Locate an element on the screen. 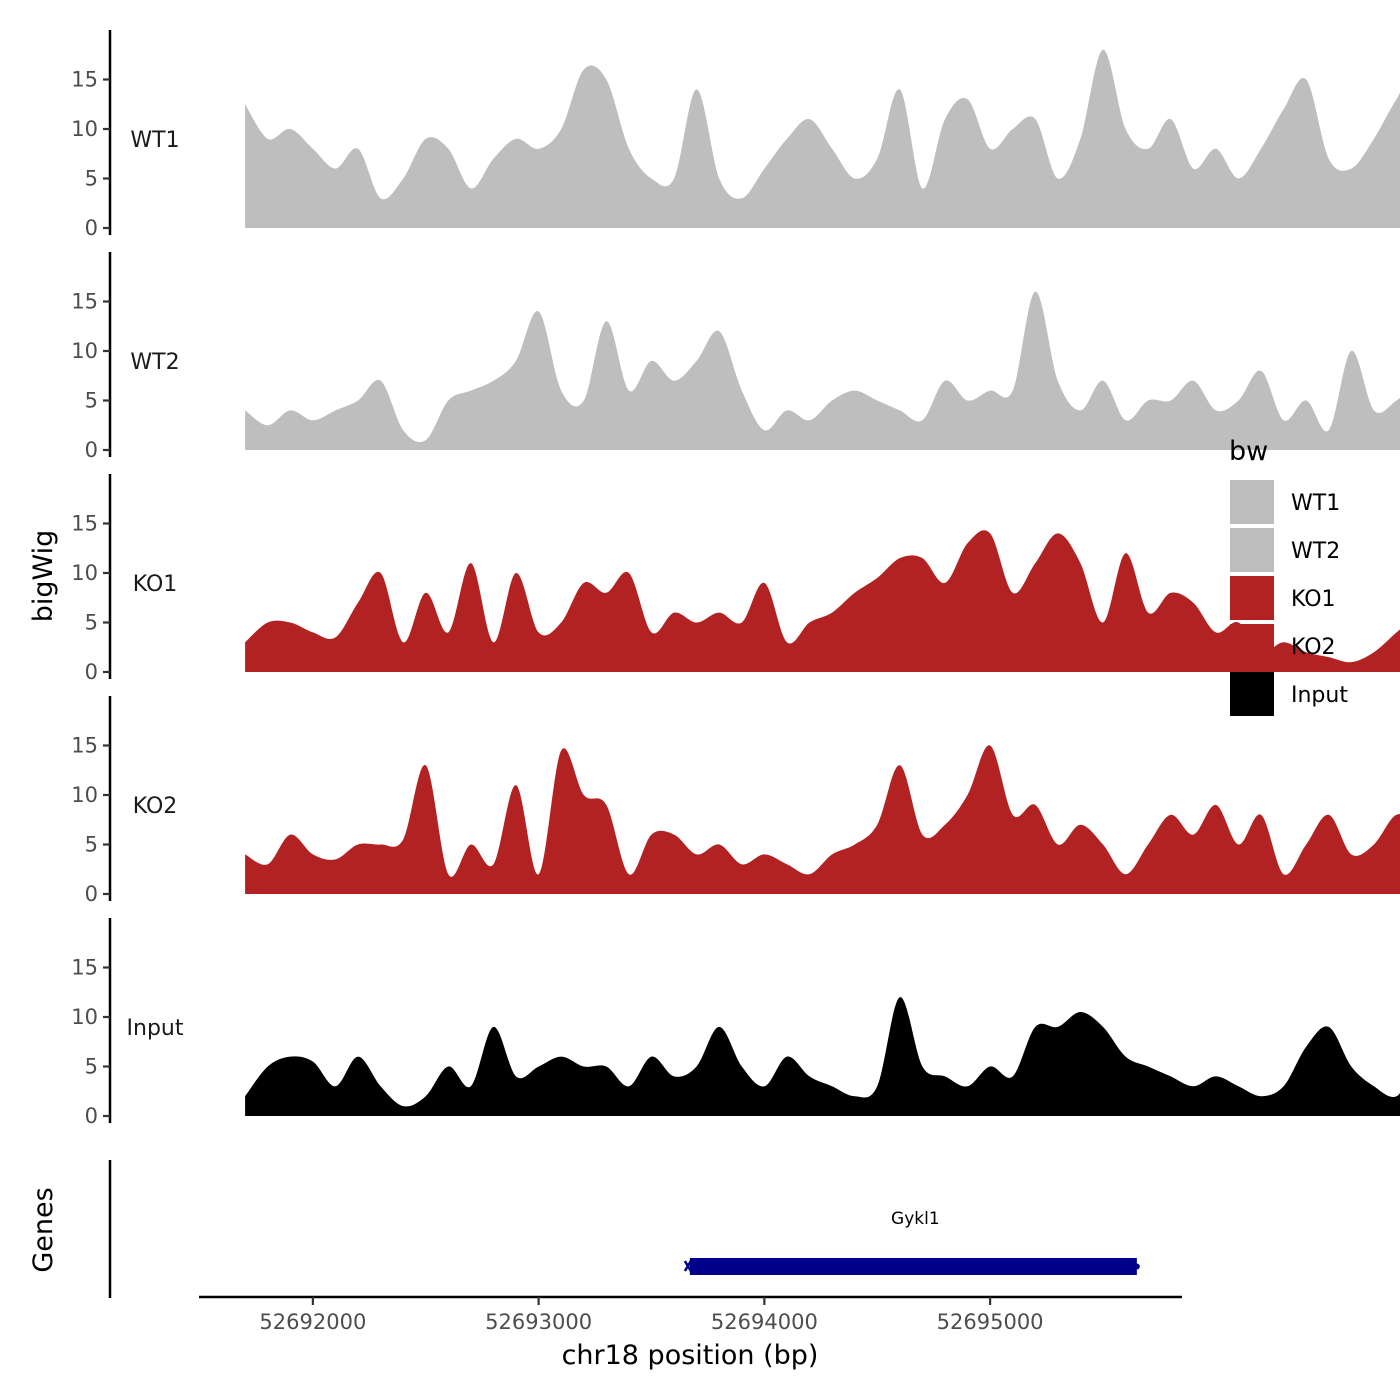  track-label: KO1 is located at coordinates (155, 584).